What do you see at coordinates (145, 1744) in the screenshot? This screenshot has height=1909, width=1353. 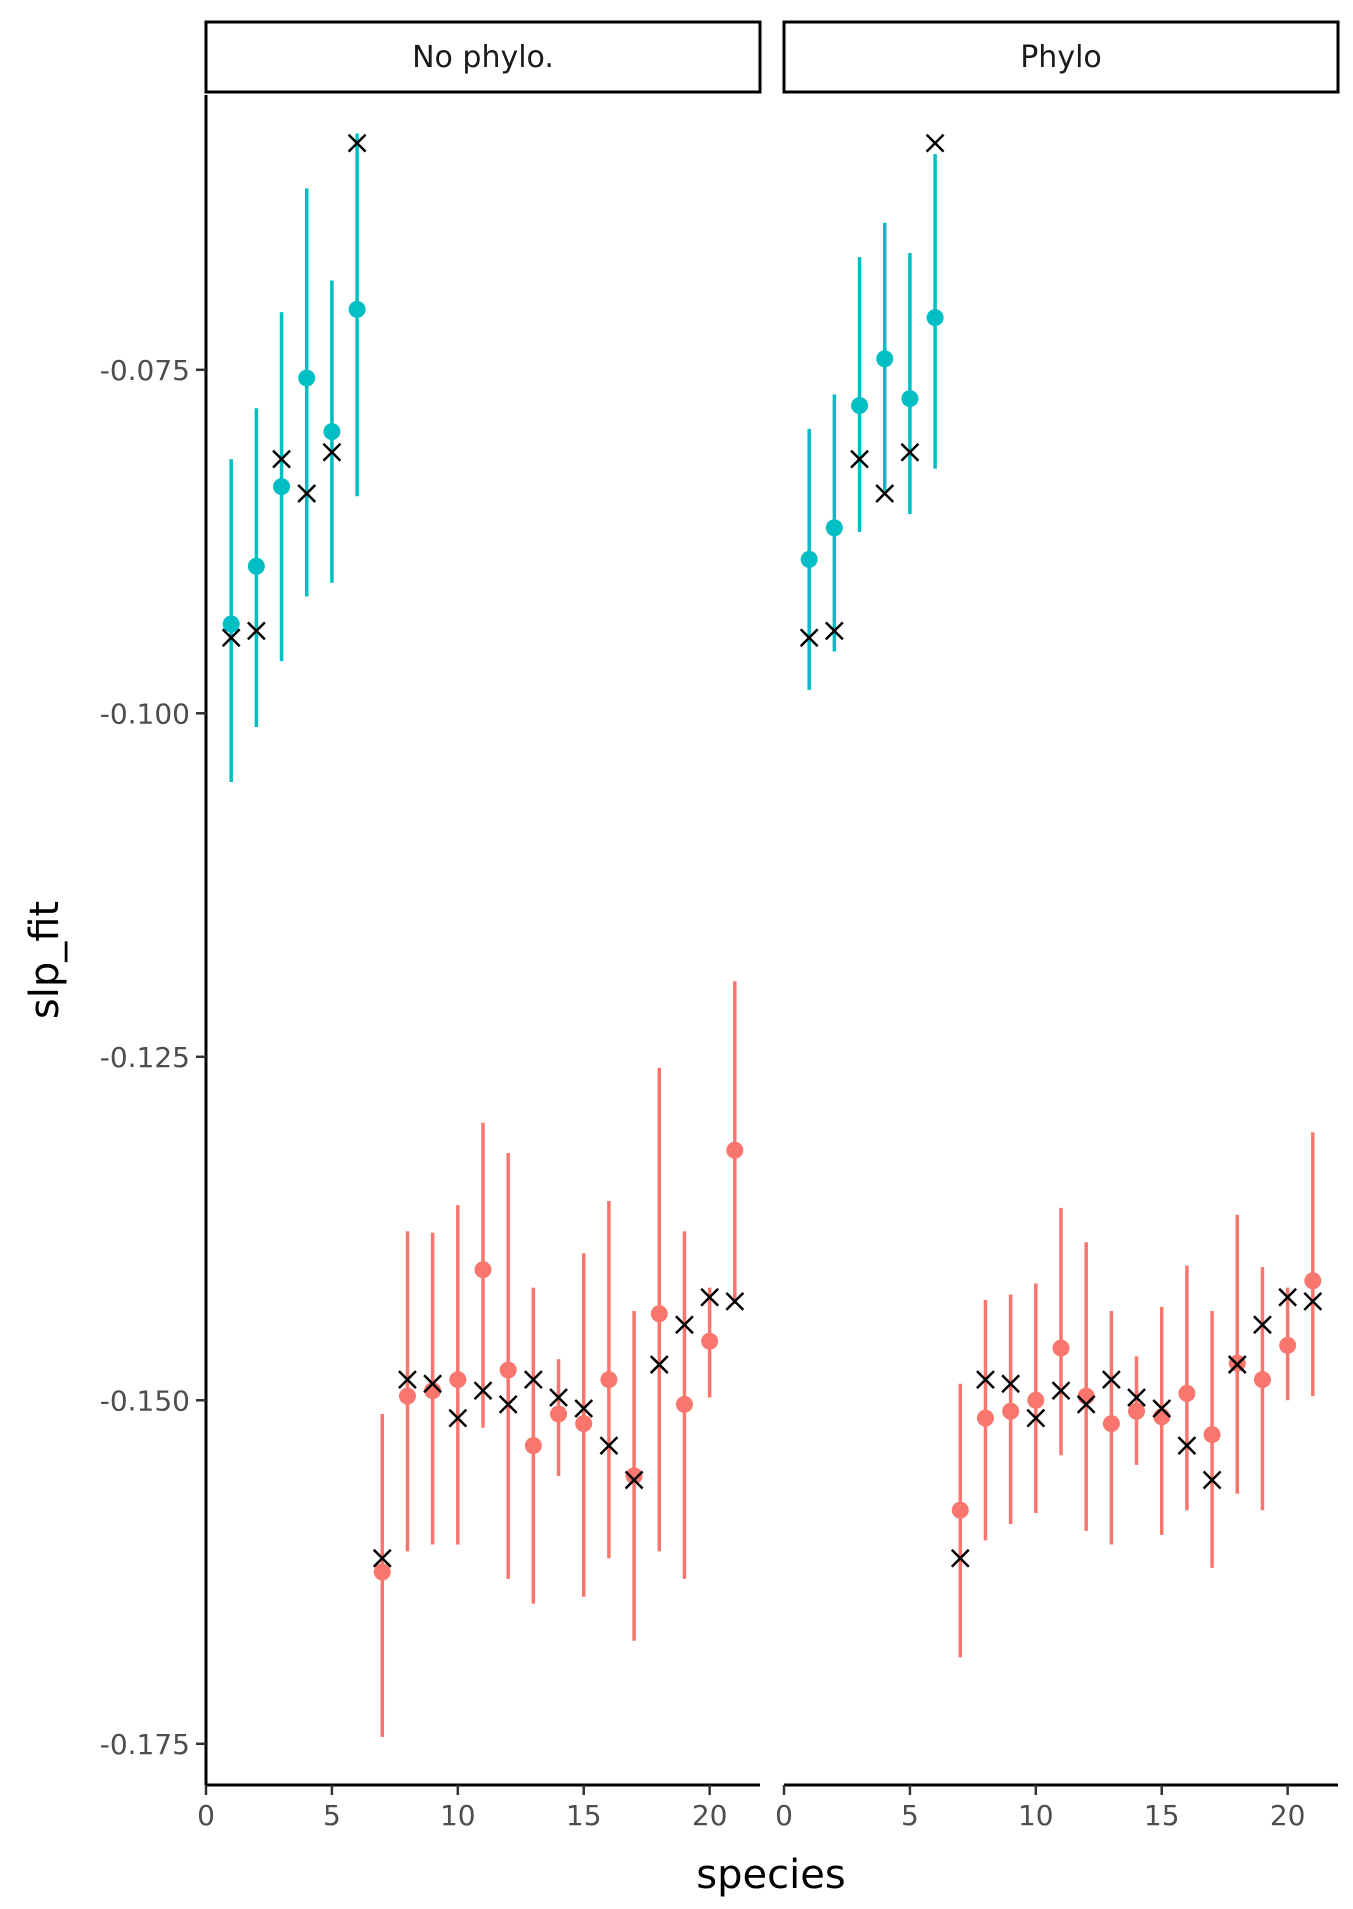 I see `y-tick-label: -0.175` at bounding box center [145, 1744].